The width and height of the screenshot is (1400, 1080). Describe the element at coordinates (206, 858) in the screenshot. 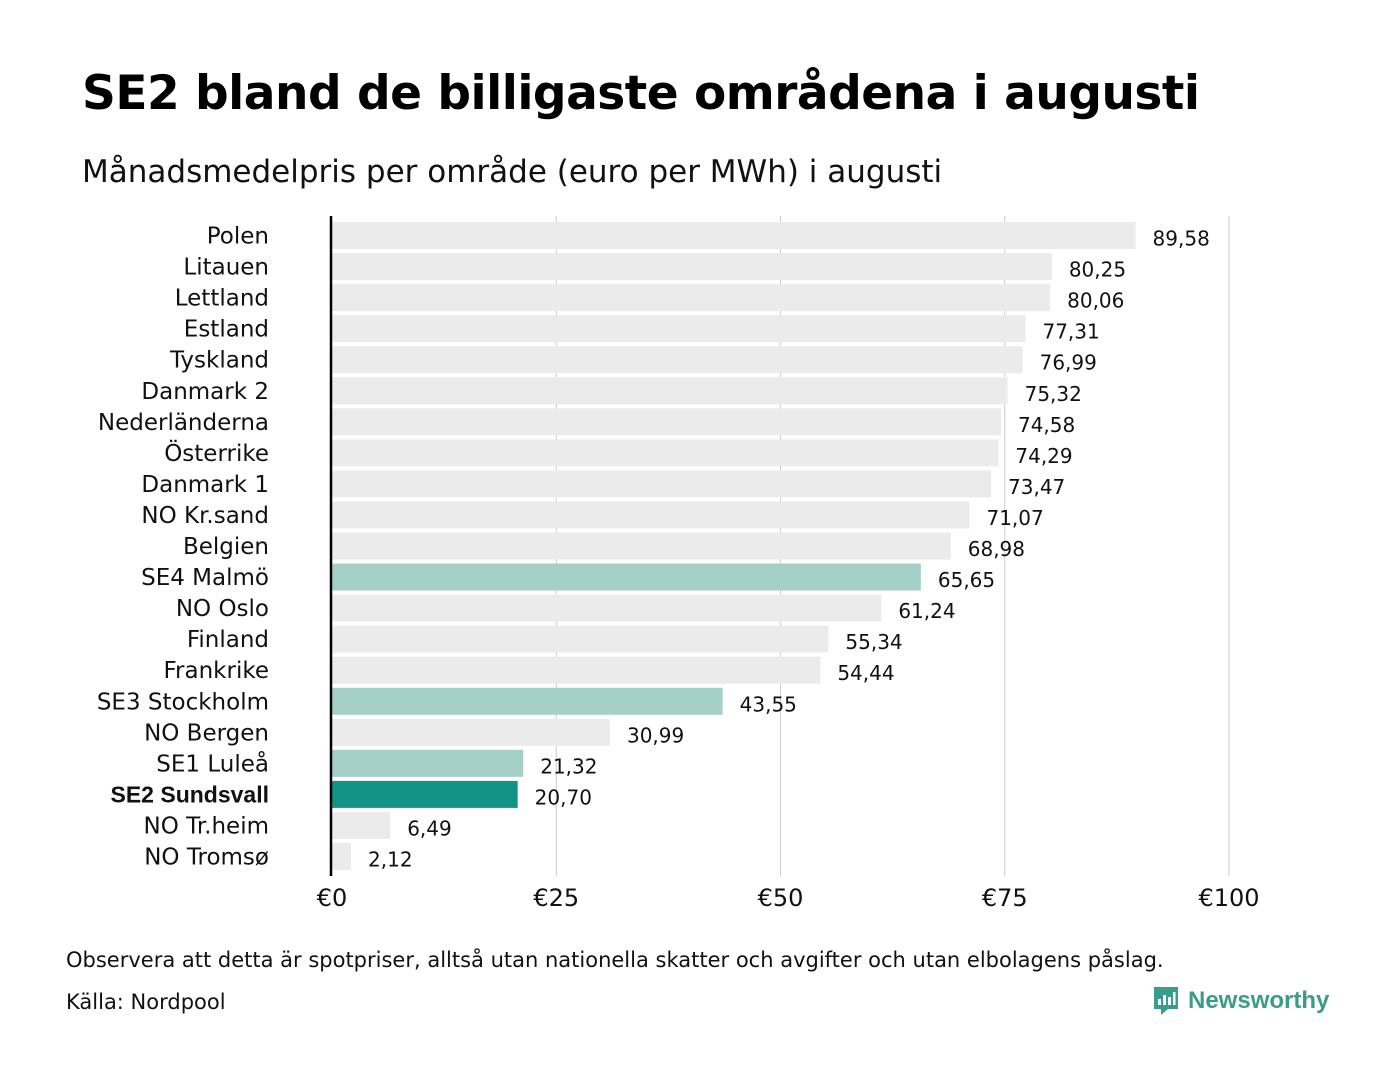

I see `category-label: NO Tromsø` at that location.